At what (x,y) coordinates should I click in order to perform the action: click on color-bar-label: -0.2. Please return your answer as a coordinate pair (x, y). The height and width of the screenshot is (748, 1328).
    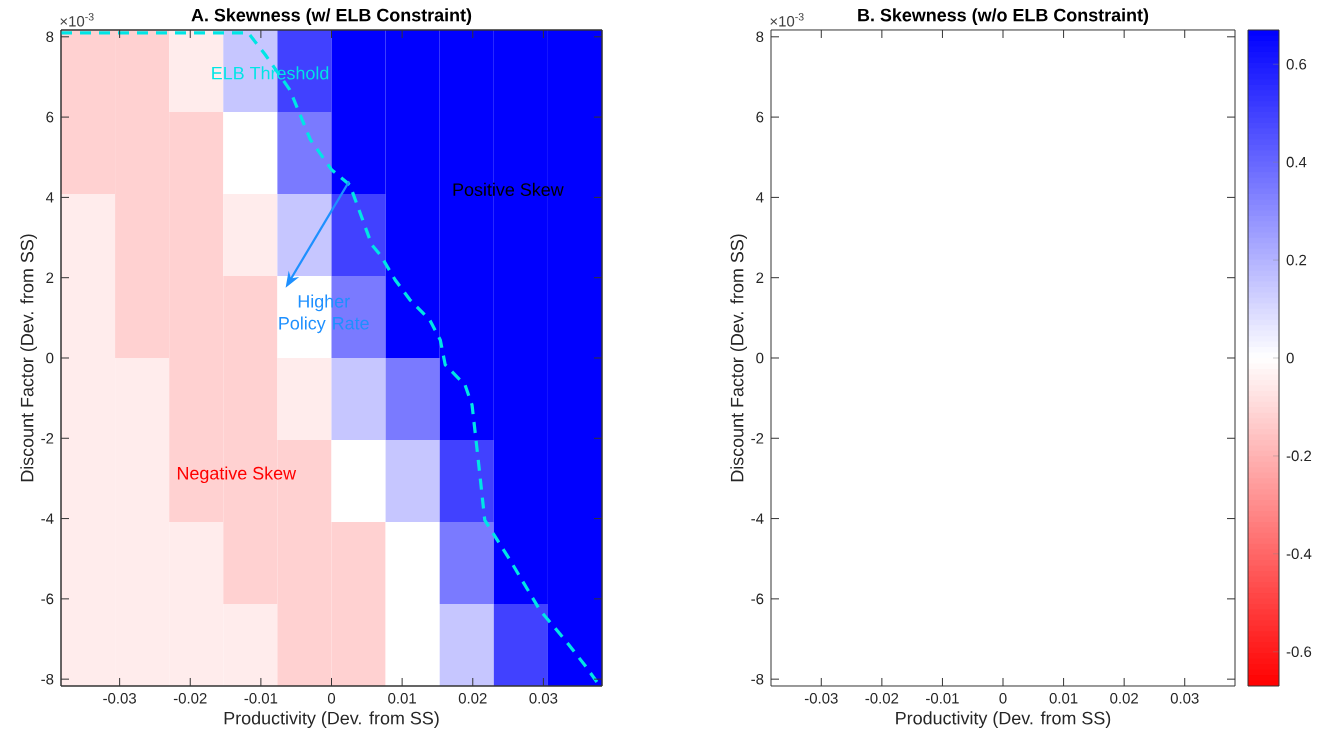
    Looking at the image, I should click on (1299, 456).